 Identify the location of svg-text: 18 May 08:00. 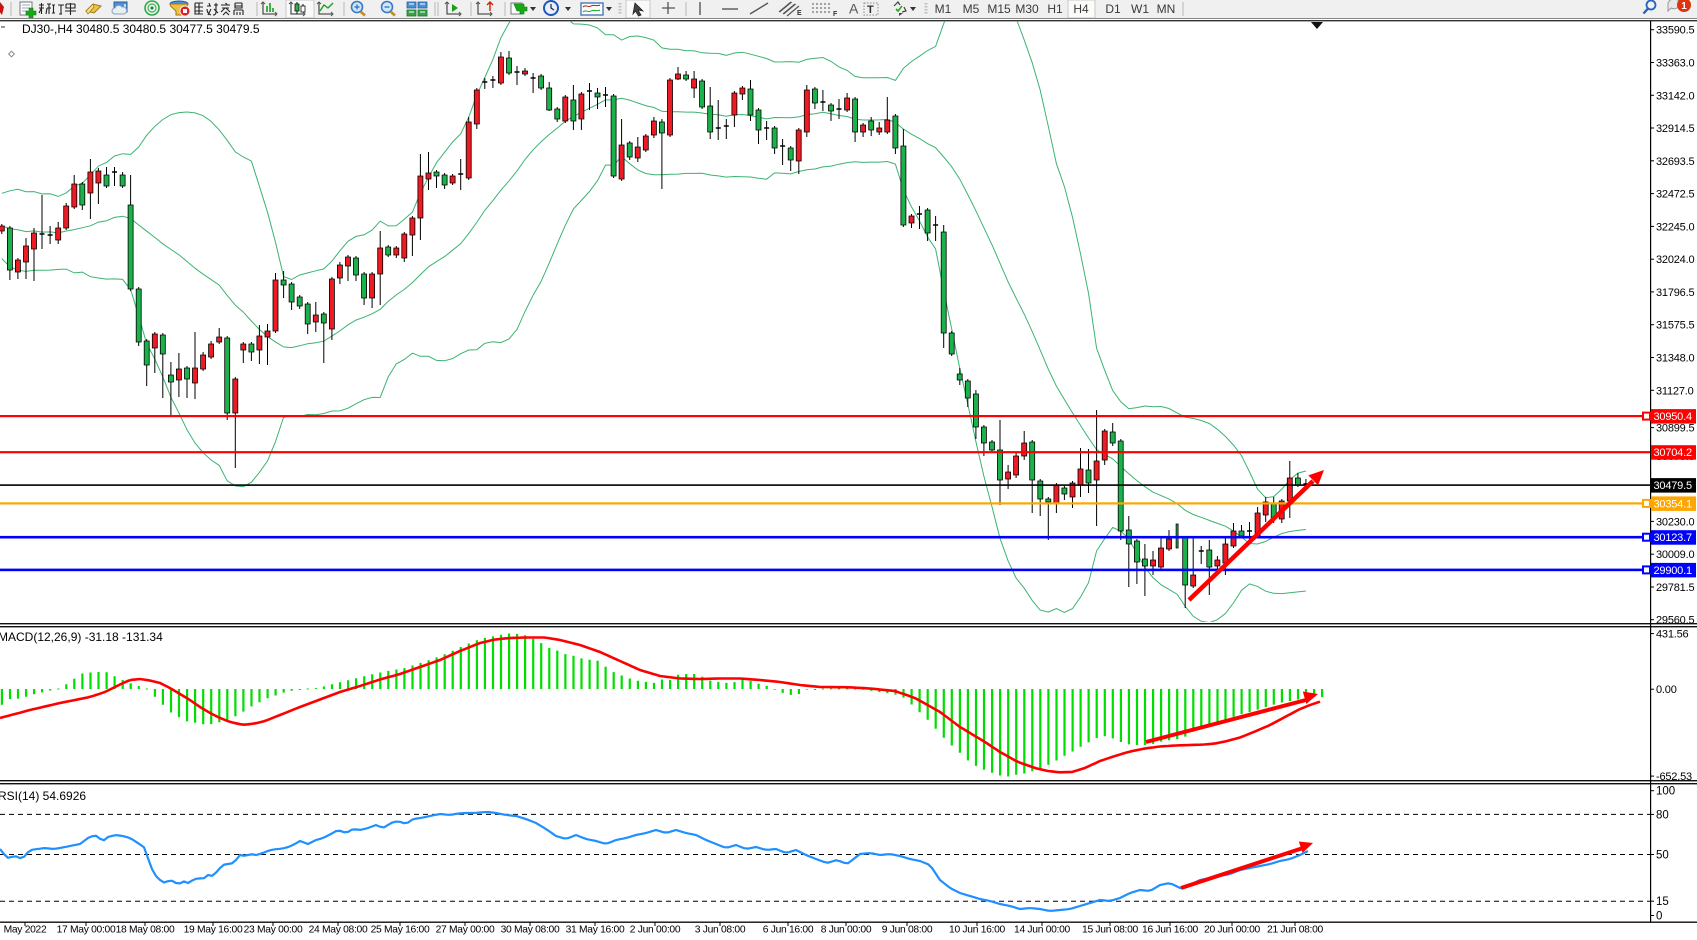
(145, 930).